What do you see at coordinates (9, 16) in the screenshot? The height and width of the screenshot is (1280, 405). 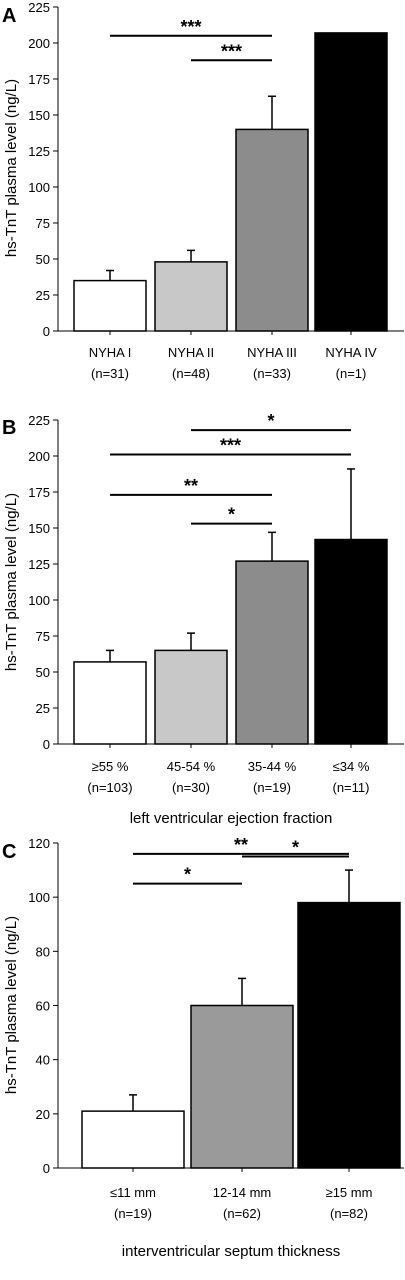 I see `panel-label: A` at bounding box center [9, 16].